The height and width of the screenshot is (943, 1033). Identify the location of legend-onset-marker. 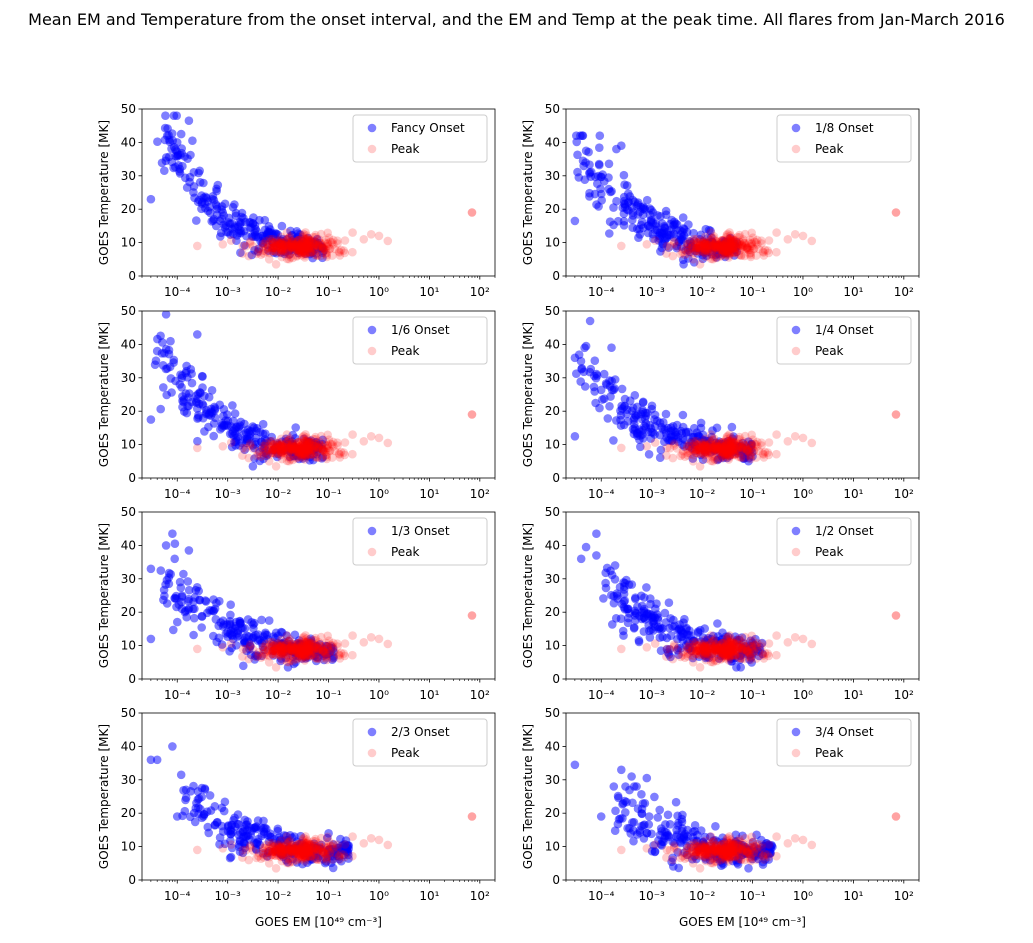
(372, 732).